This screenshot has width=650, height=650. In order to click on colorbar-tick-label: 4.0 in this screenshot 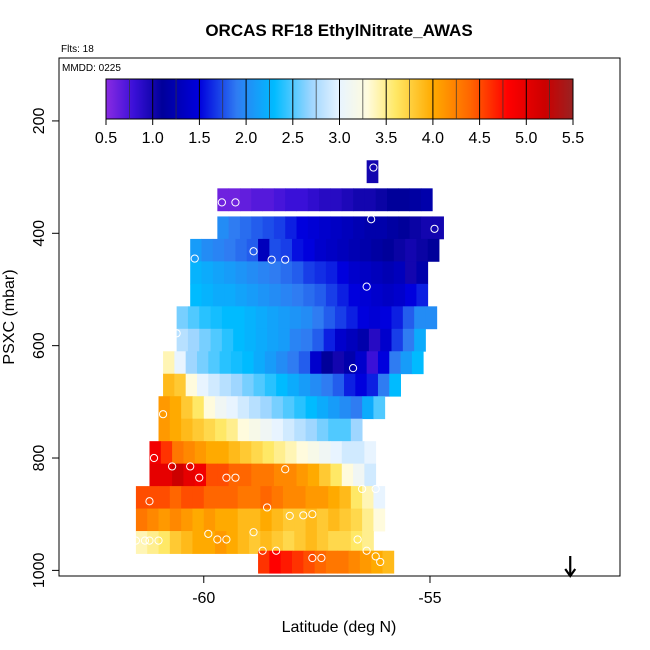, I will do `click(433, 138)`.